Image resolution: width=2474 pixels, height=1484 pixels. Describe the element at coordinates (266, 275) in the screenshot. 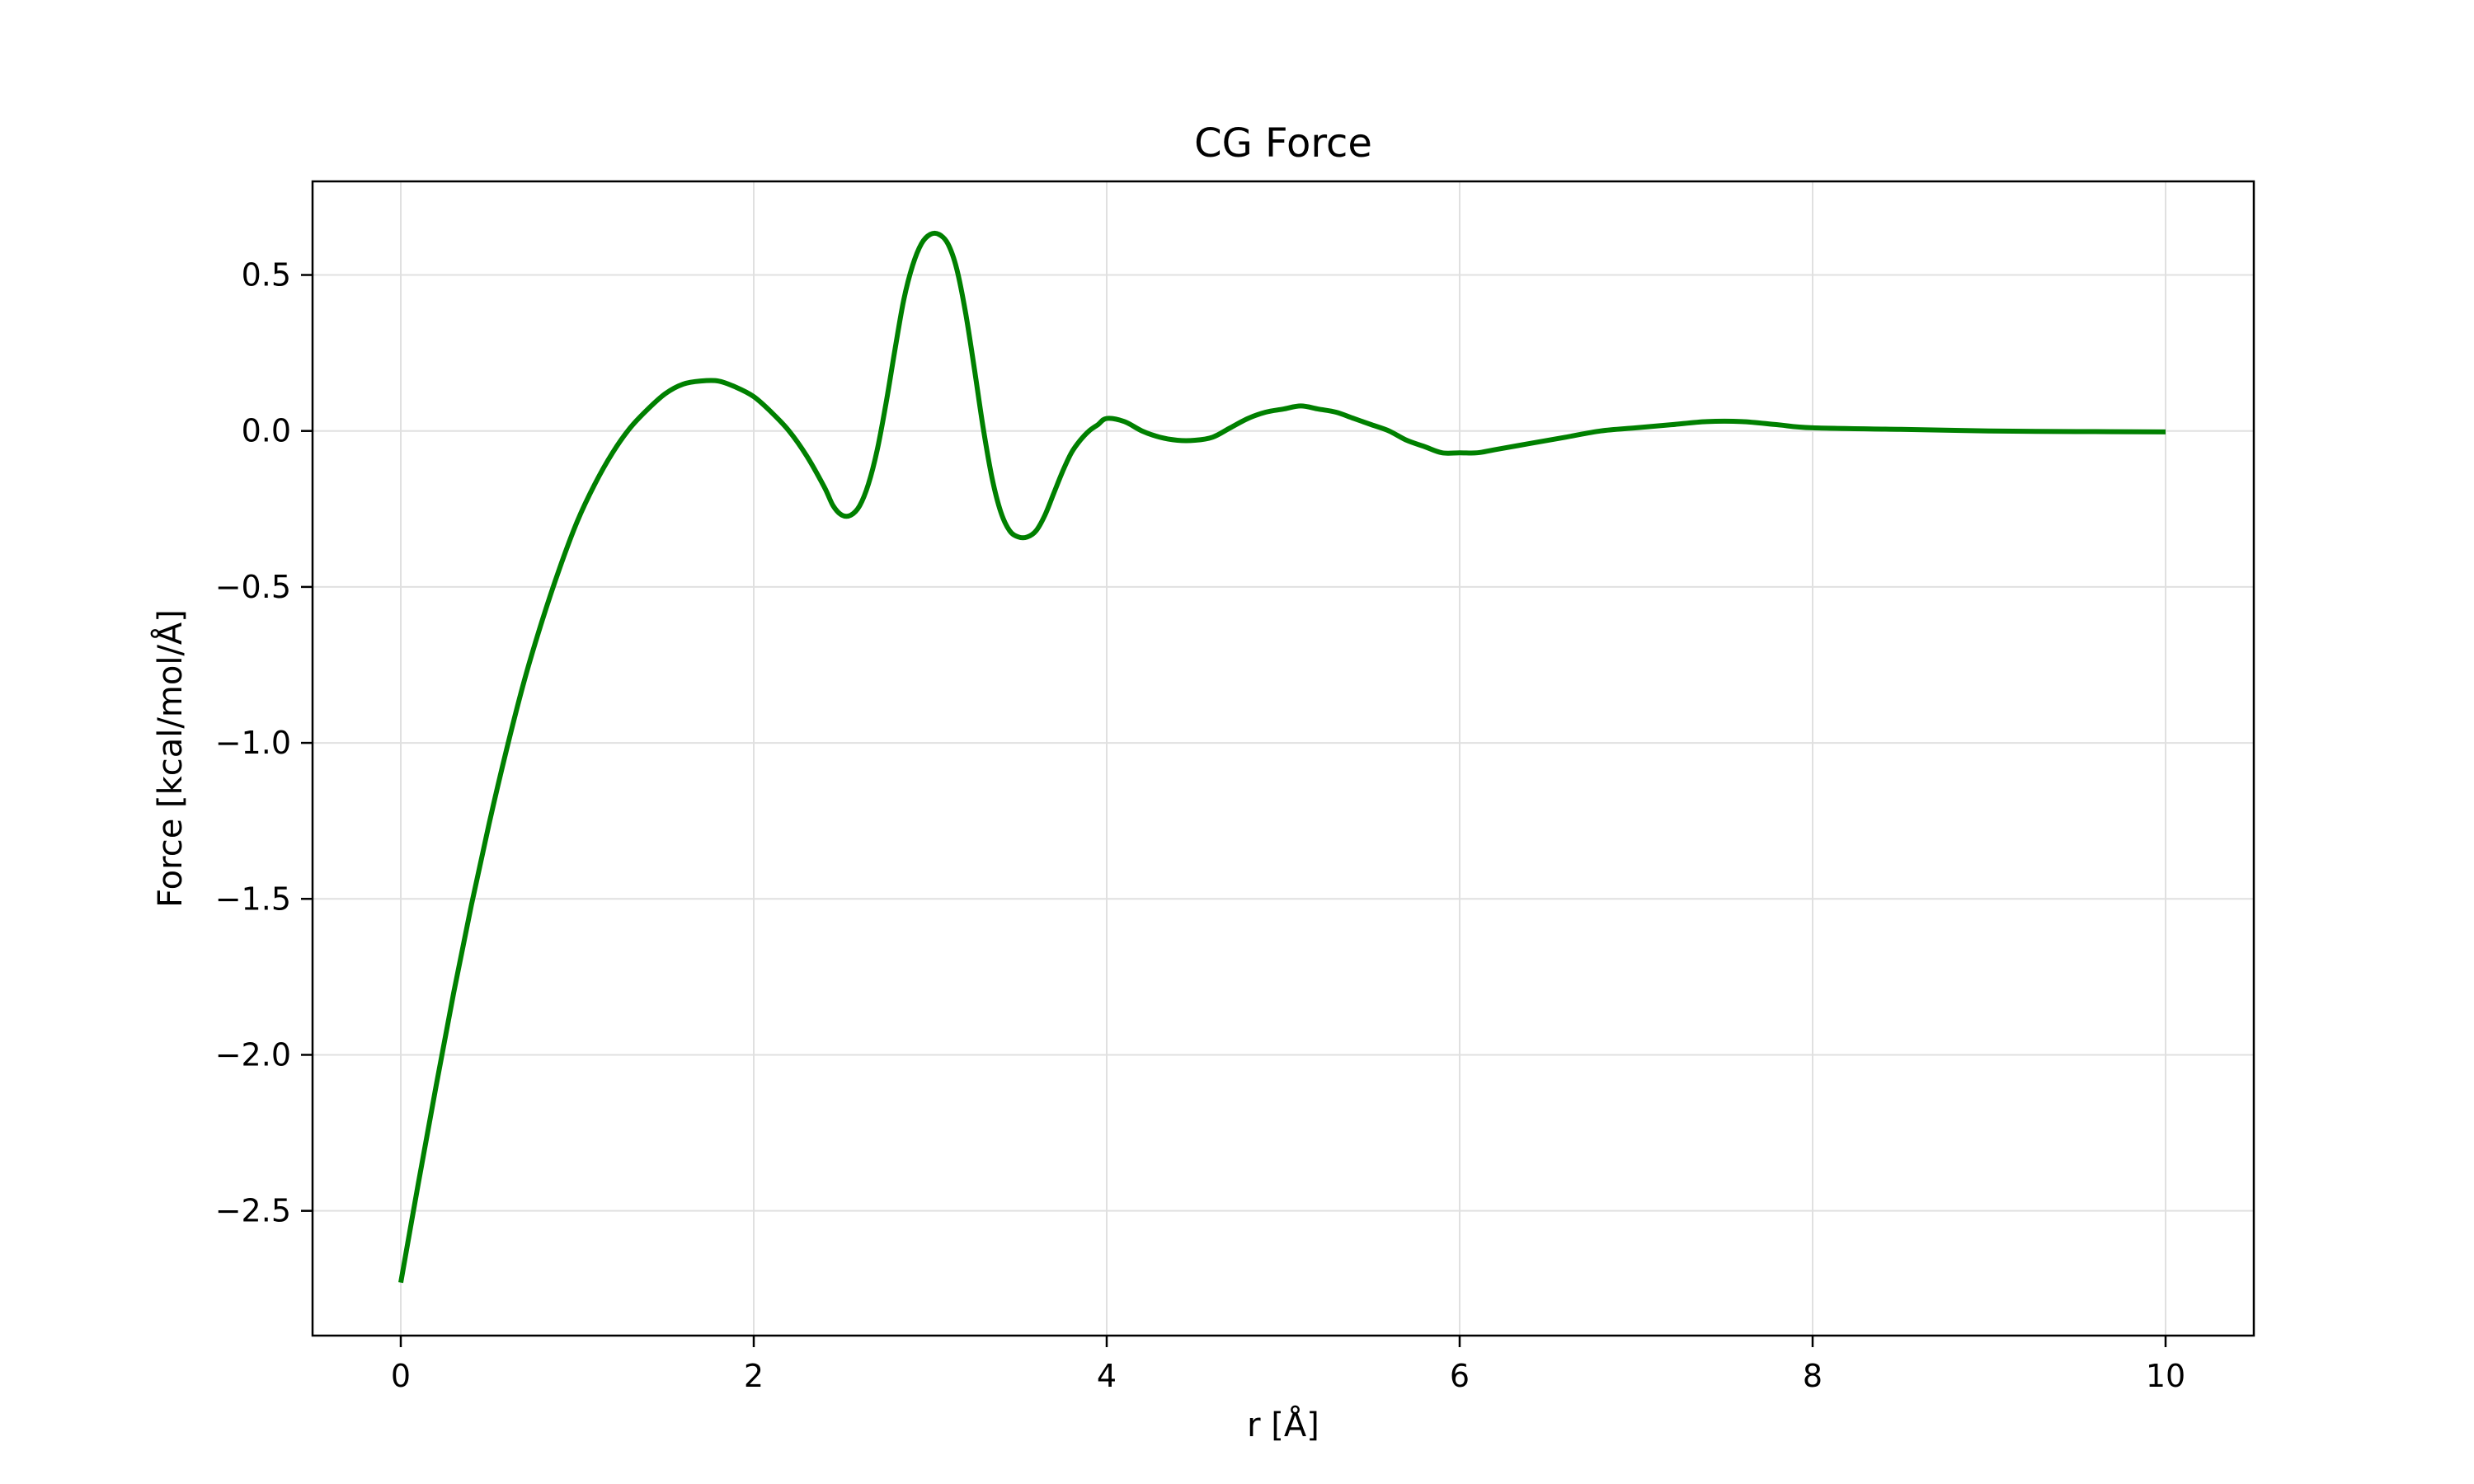

I see `y-tick-label: 0.5` at that location.